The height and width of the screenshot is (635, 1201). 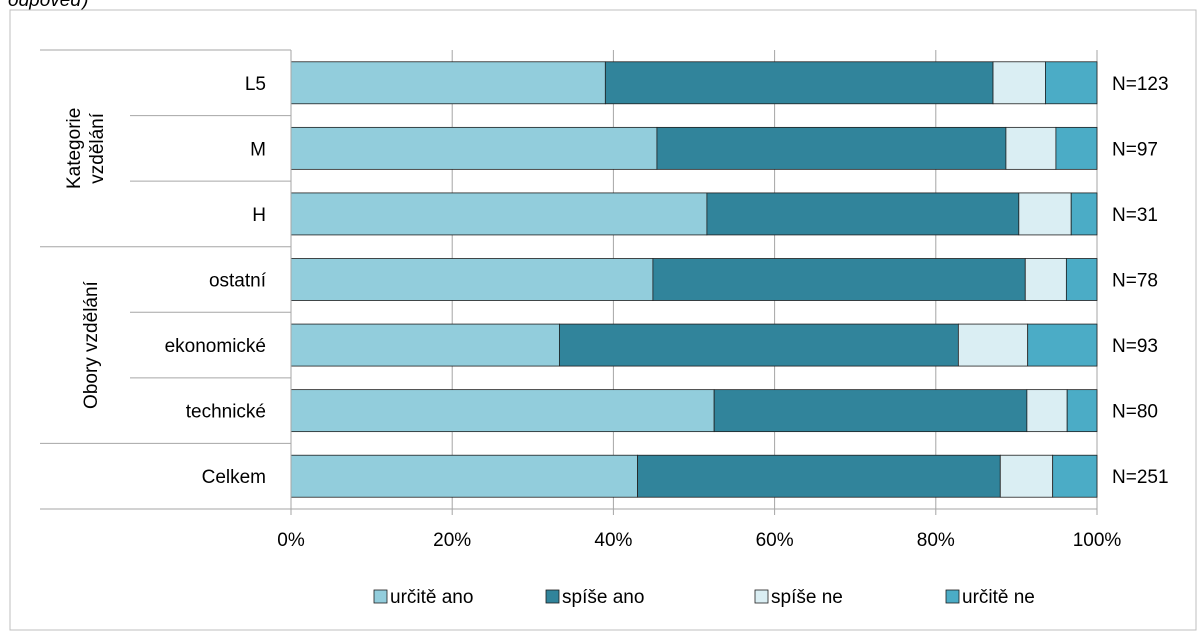 What do you see at coordinates (452, 540) in the screenshot?
I see `x-tick-label: 20%` at bounding box center [452, 540].